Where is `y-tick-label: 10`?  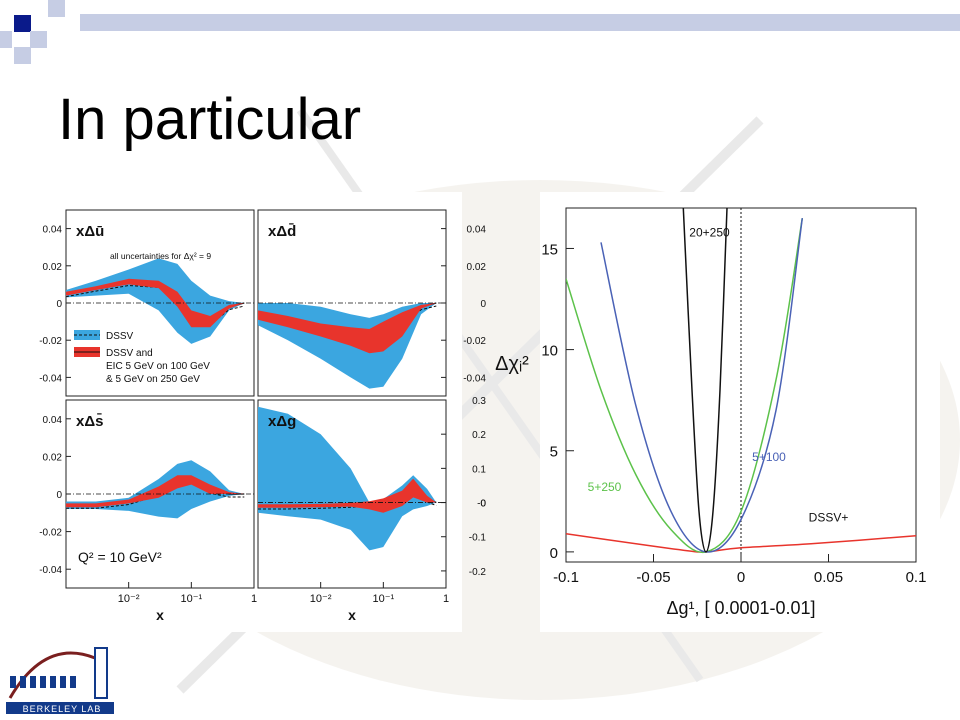 y-tick-label: 10 is located at coordinates (549, 351).